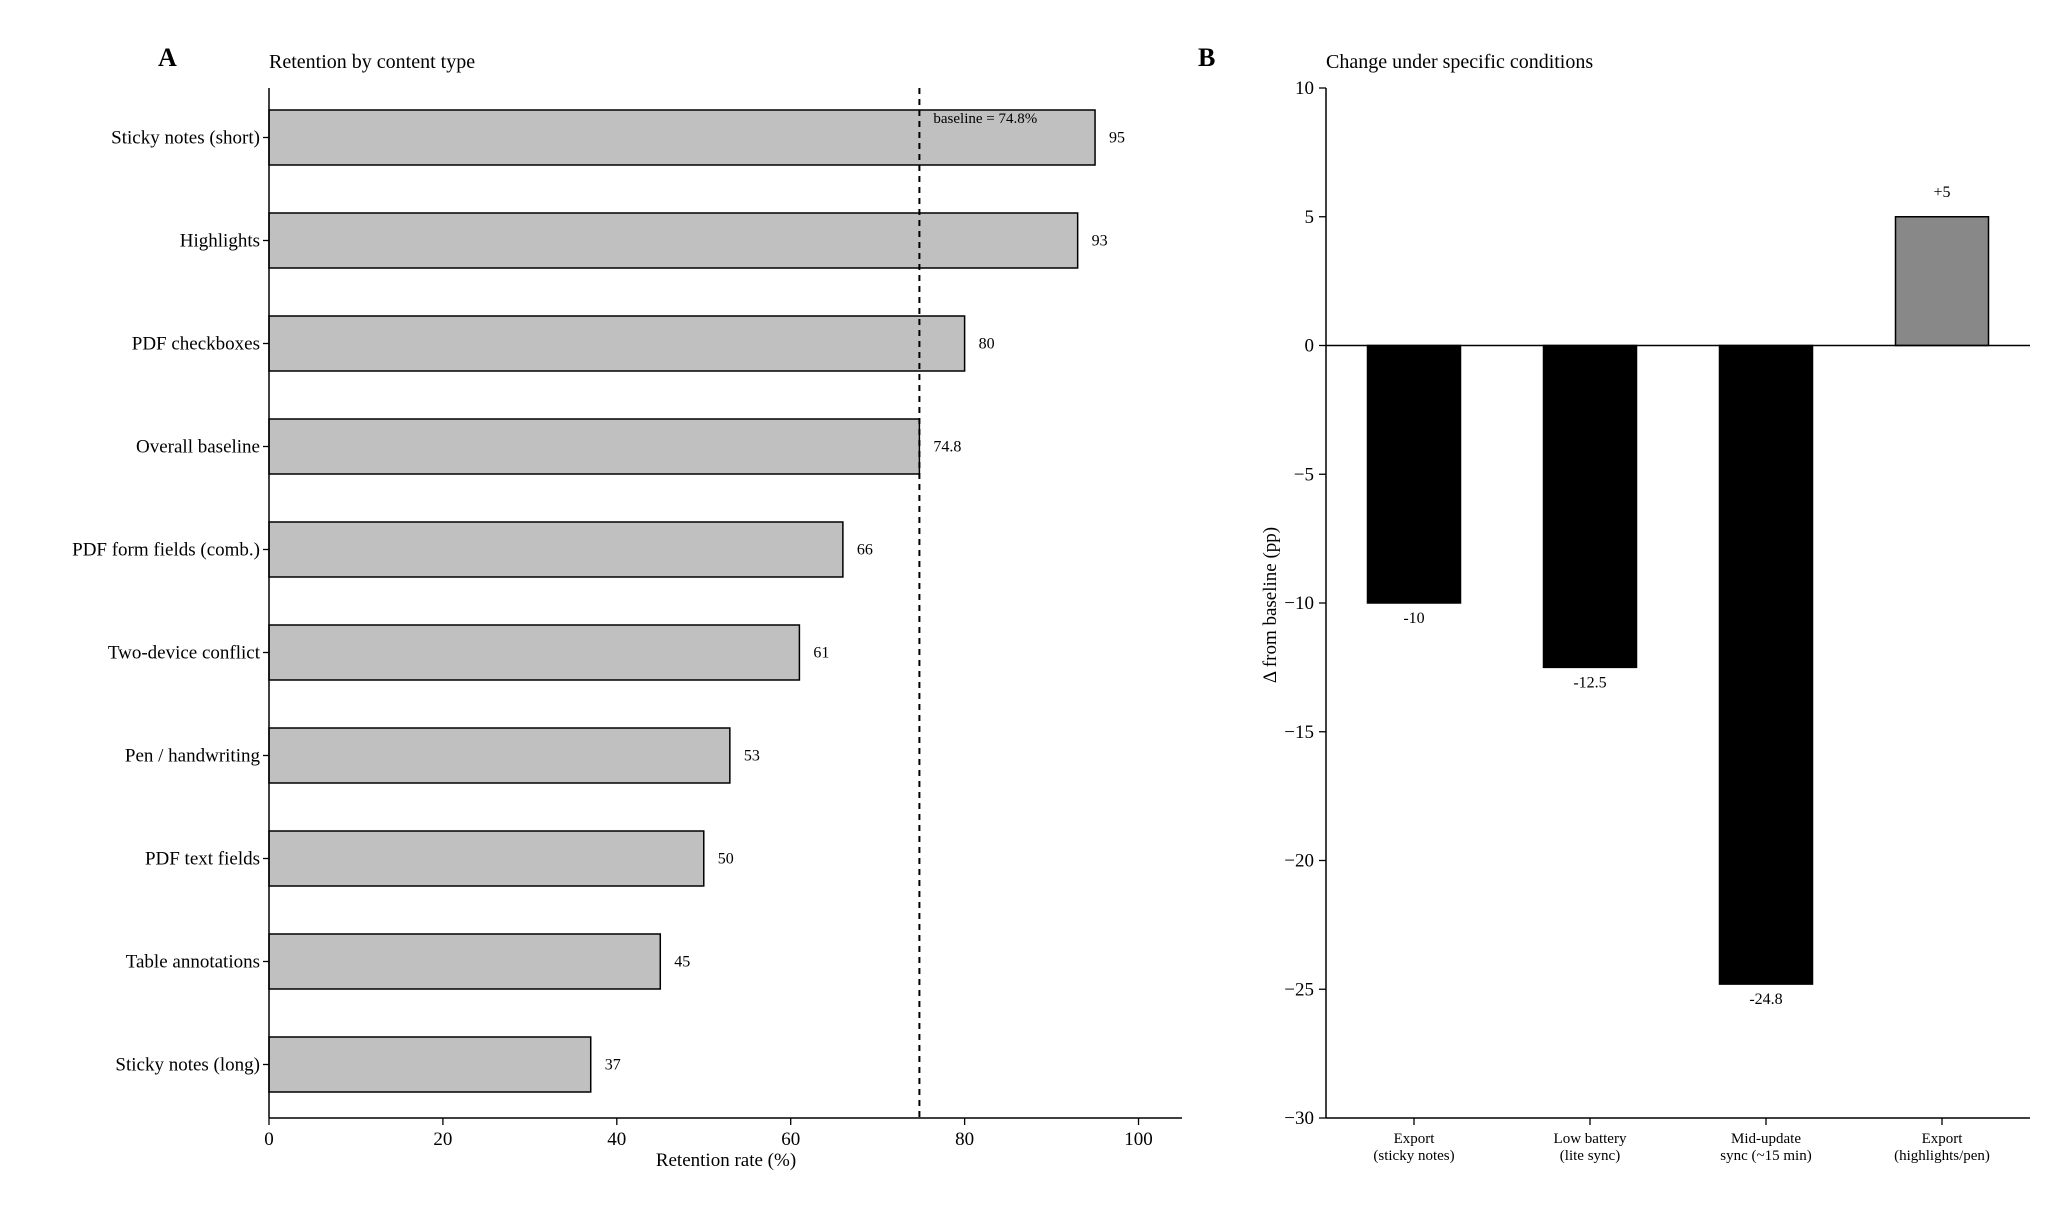 This screenshot has width=2048, height=1220. Describe the element at coordinates (1206, 57) in the screenshot. I see `panel-b-letter: B` at that location.